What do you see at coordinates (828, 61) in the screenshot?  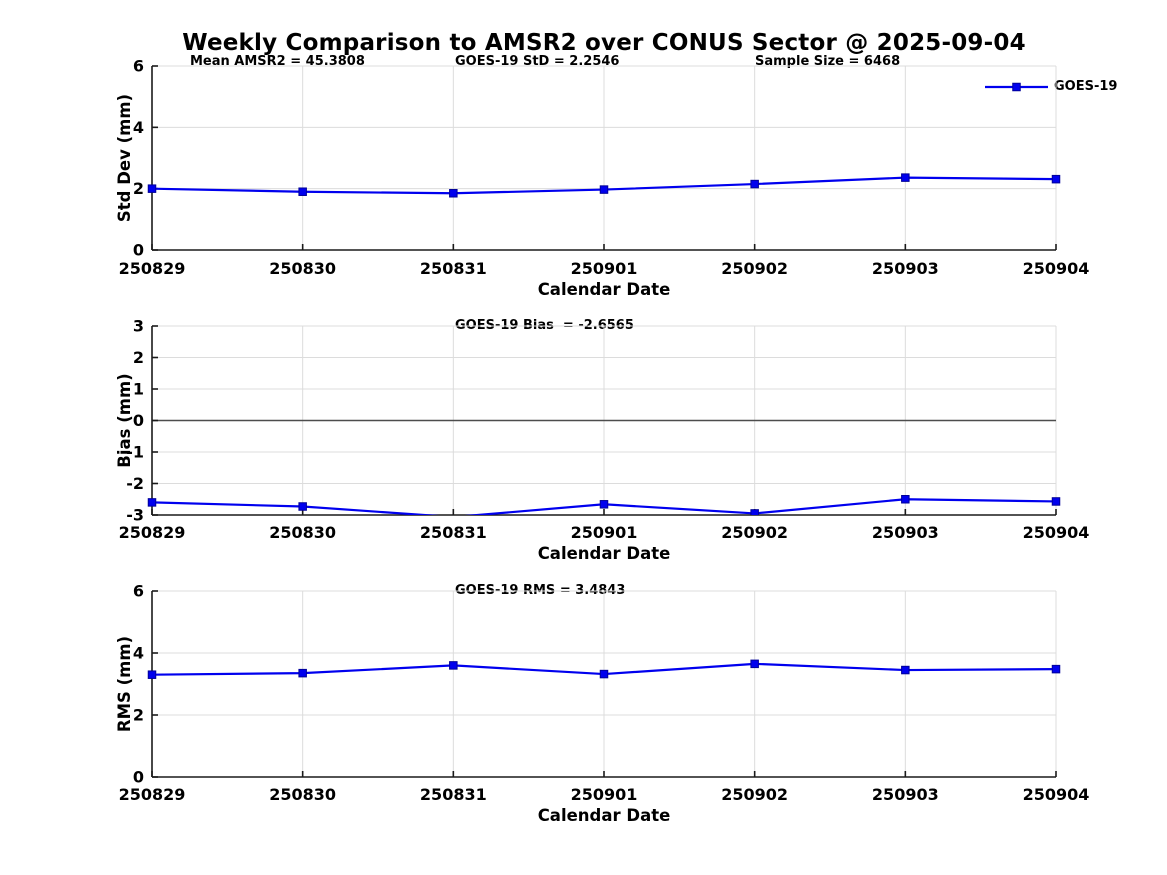 I see `annotation-sample-size: Sample Size = 6468` at bounding box center [828, 61].